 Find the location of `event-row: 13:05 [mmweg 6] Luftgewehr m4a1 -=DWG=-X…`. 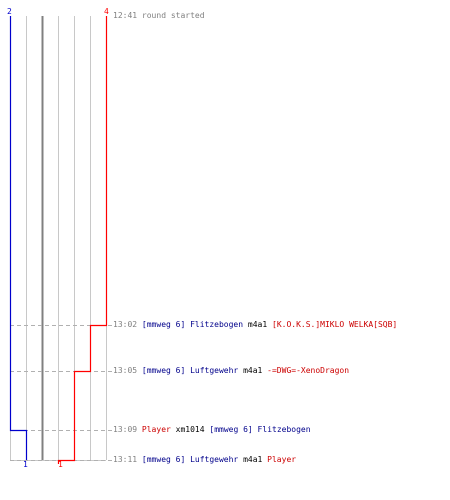

event-row: 13:05 [mmweg 6] Luftgewehr m4a1 -=DWG=-X… is located at coordinates (231, 371).